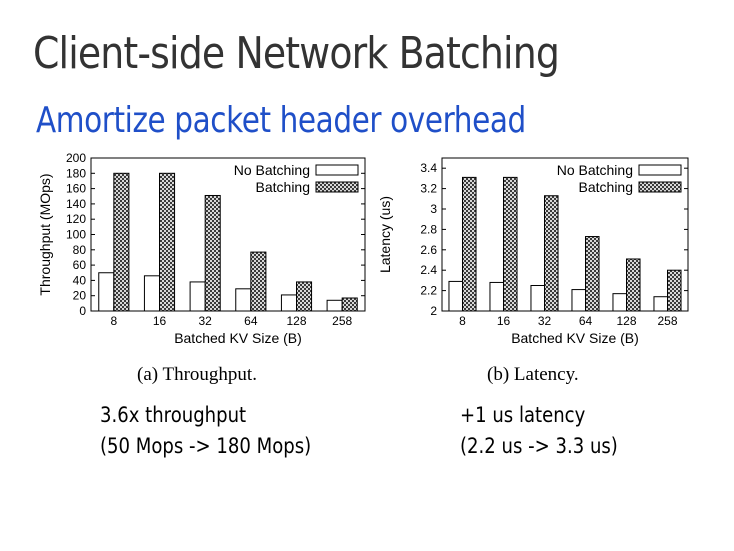 This screenshot has width=734, height=551. Describe the element at coordinates (238, 338) in the screenshot. I see `throughput-x-axis-label: Batched KV Size (B)` at that location.